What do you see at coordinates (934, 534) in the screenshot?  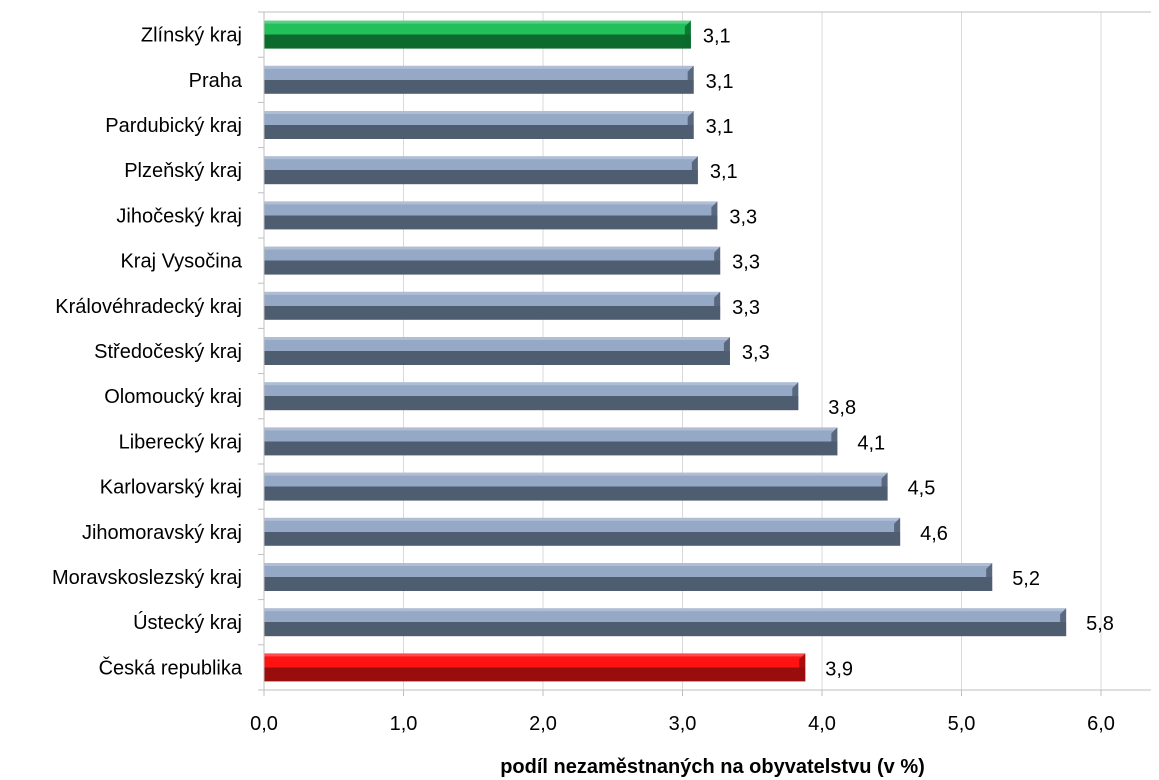 I see `data-label: 4,6` at bounding box center [934, 534].